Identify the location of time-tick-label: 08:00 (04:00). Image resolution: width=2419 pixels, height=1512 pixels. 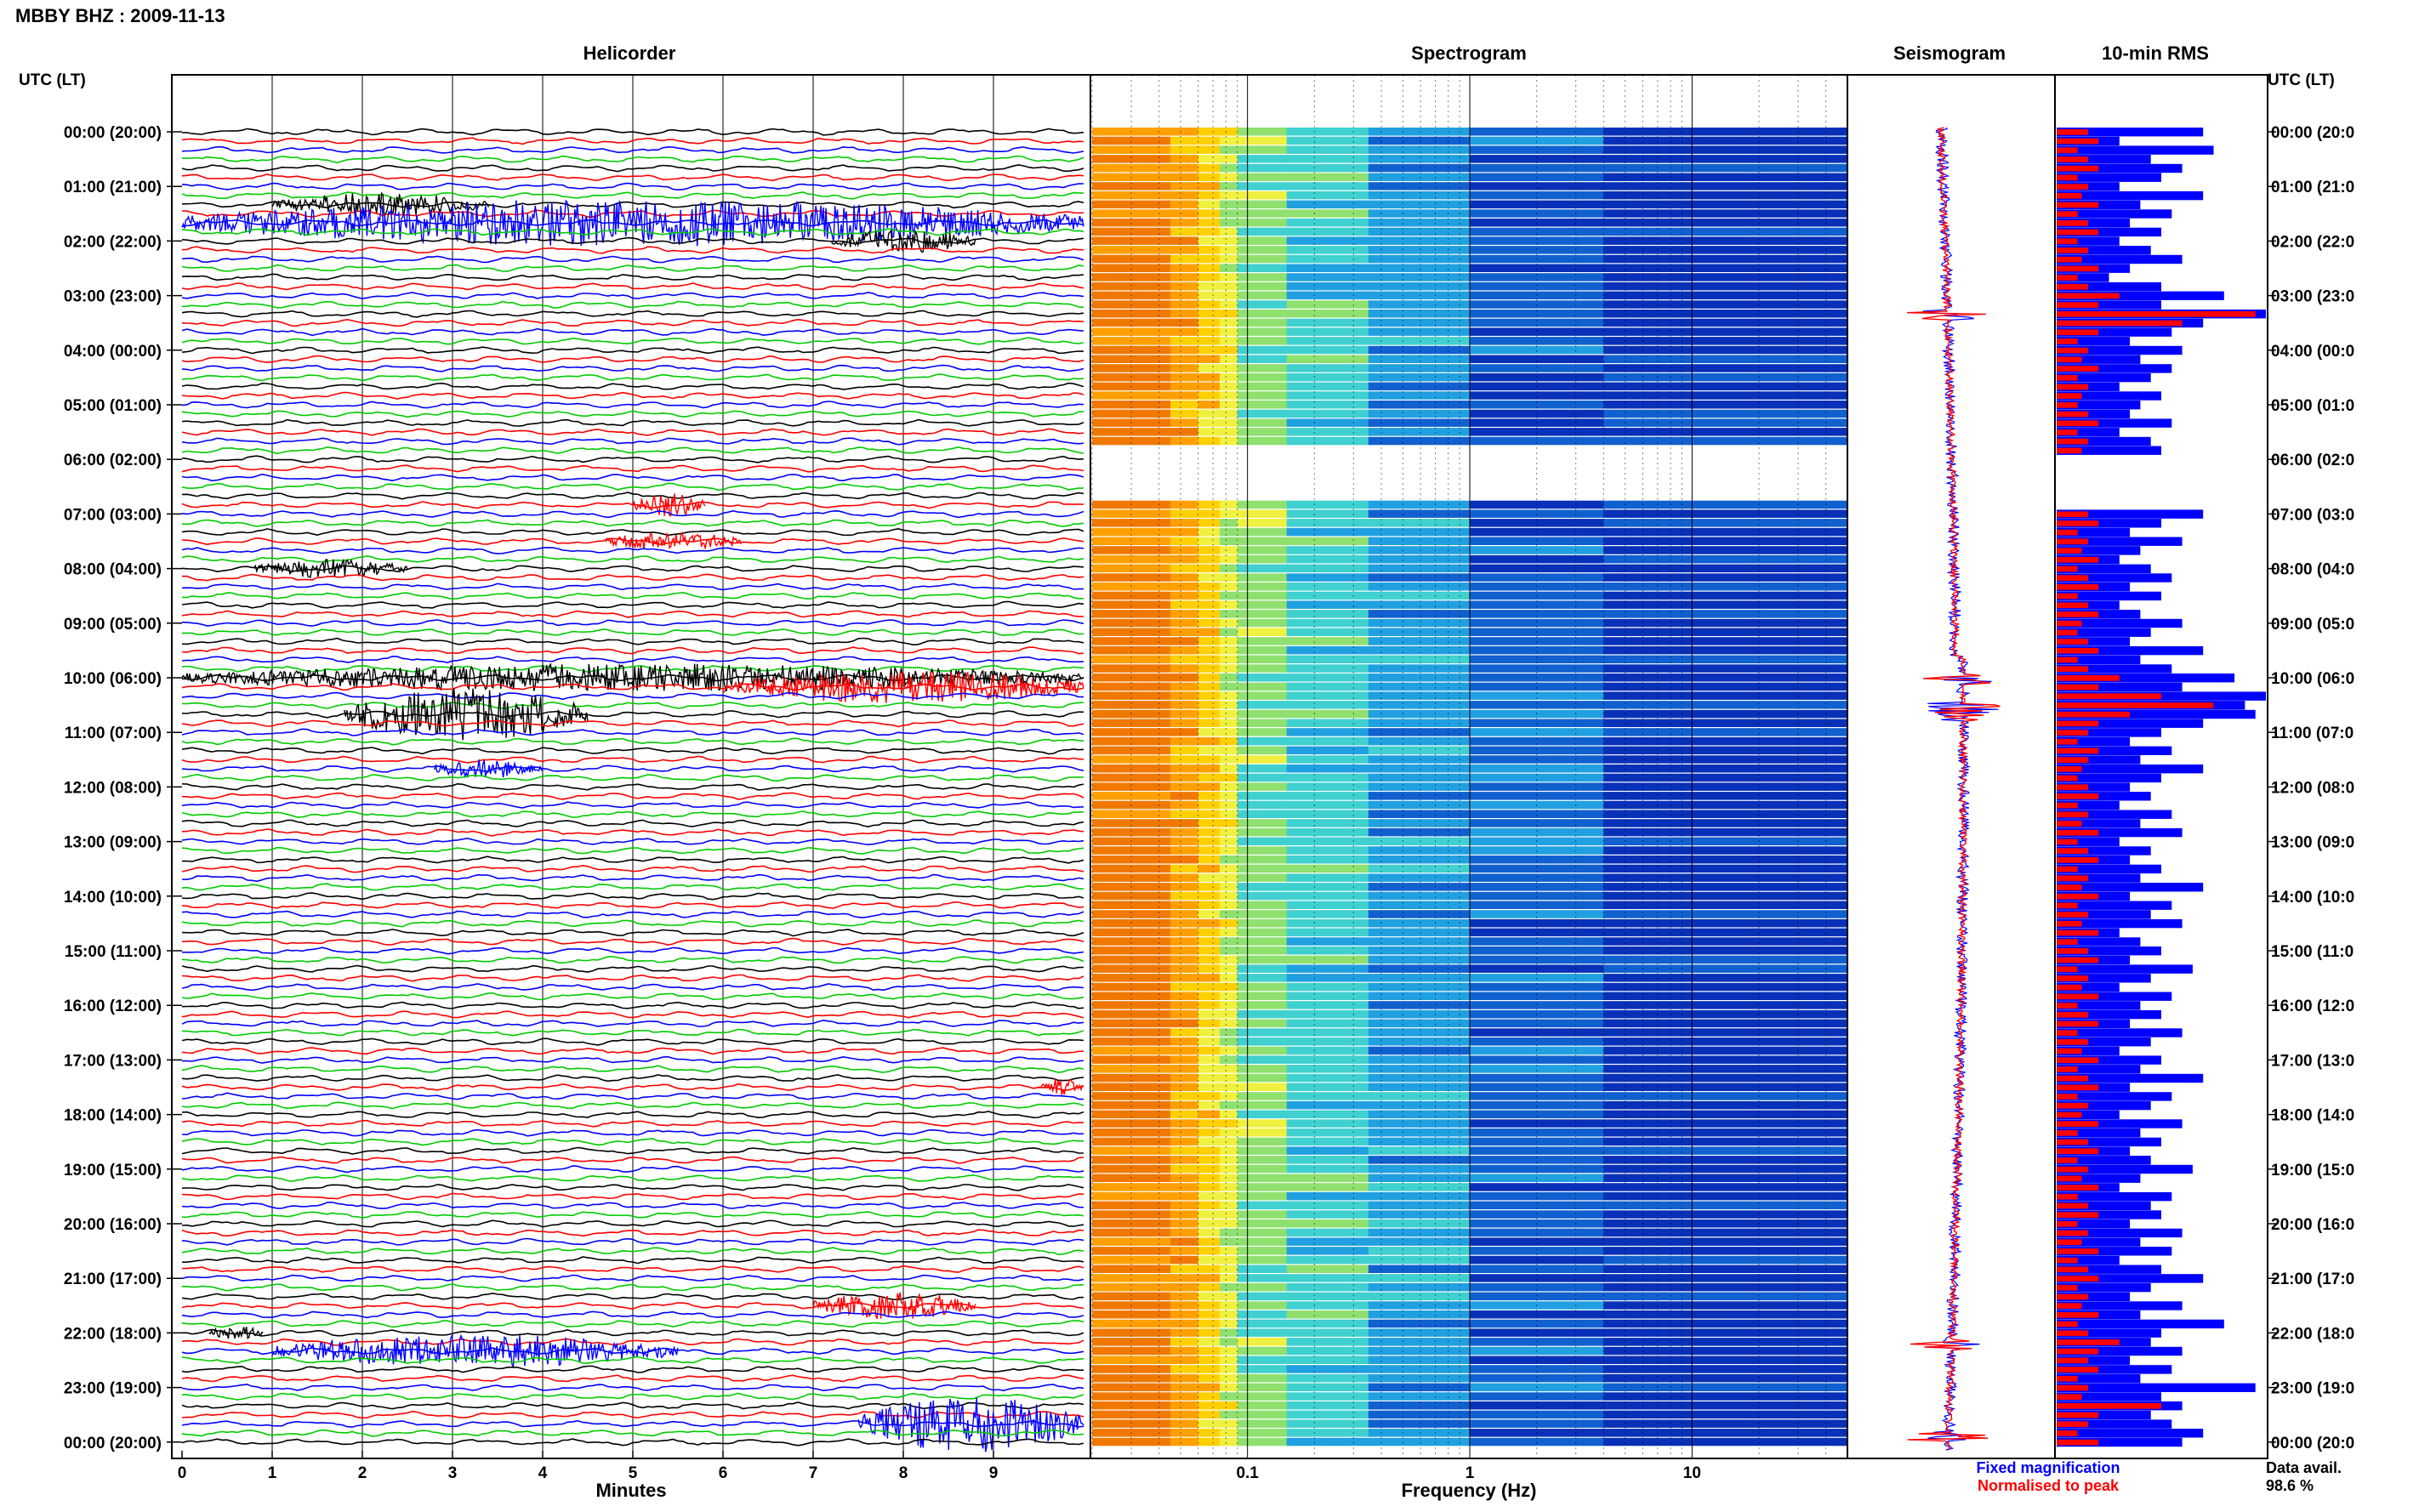
(113, 570).